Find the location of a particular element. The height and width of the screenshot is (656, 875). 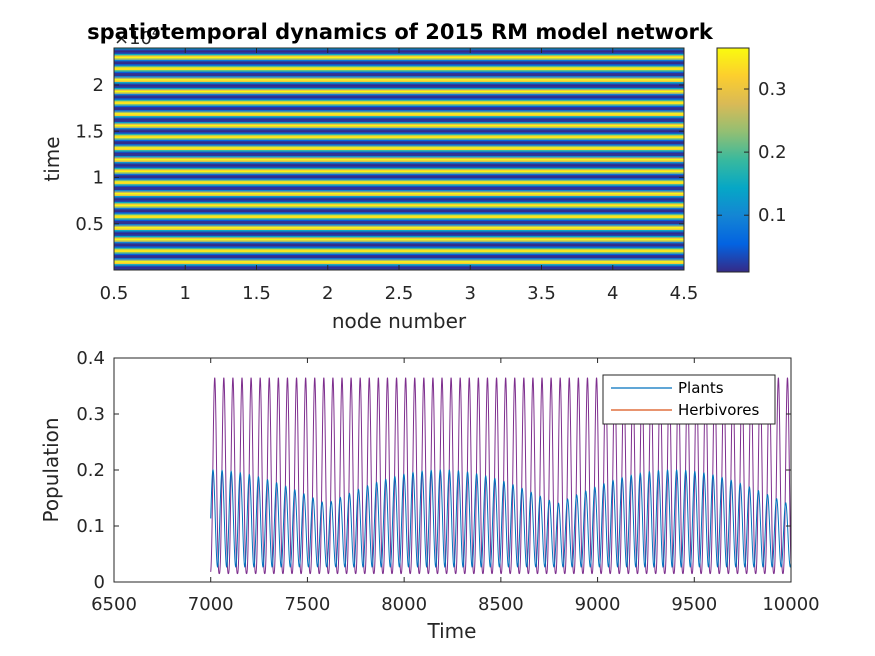

population-y-tick-label: 0.1 is located at coordinates (90, 526).